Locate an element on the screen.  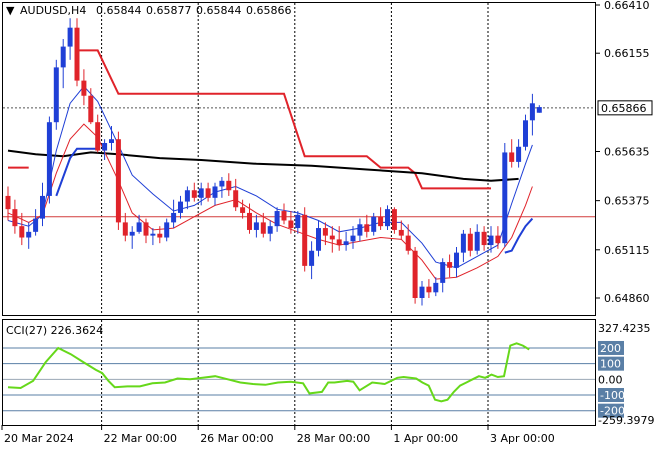
symbol-label: AUDUSD,H4 is located at coordinates (53, 10).